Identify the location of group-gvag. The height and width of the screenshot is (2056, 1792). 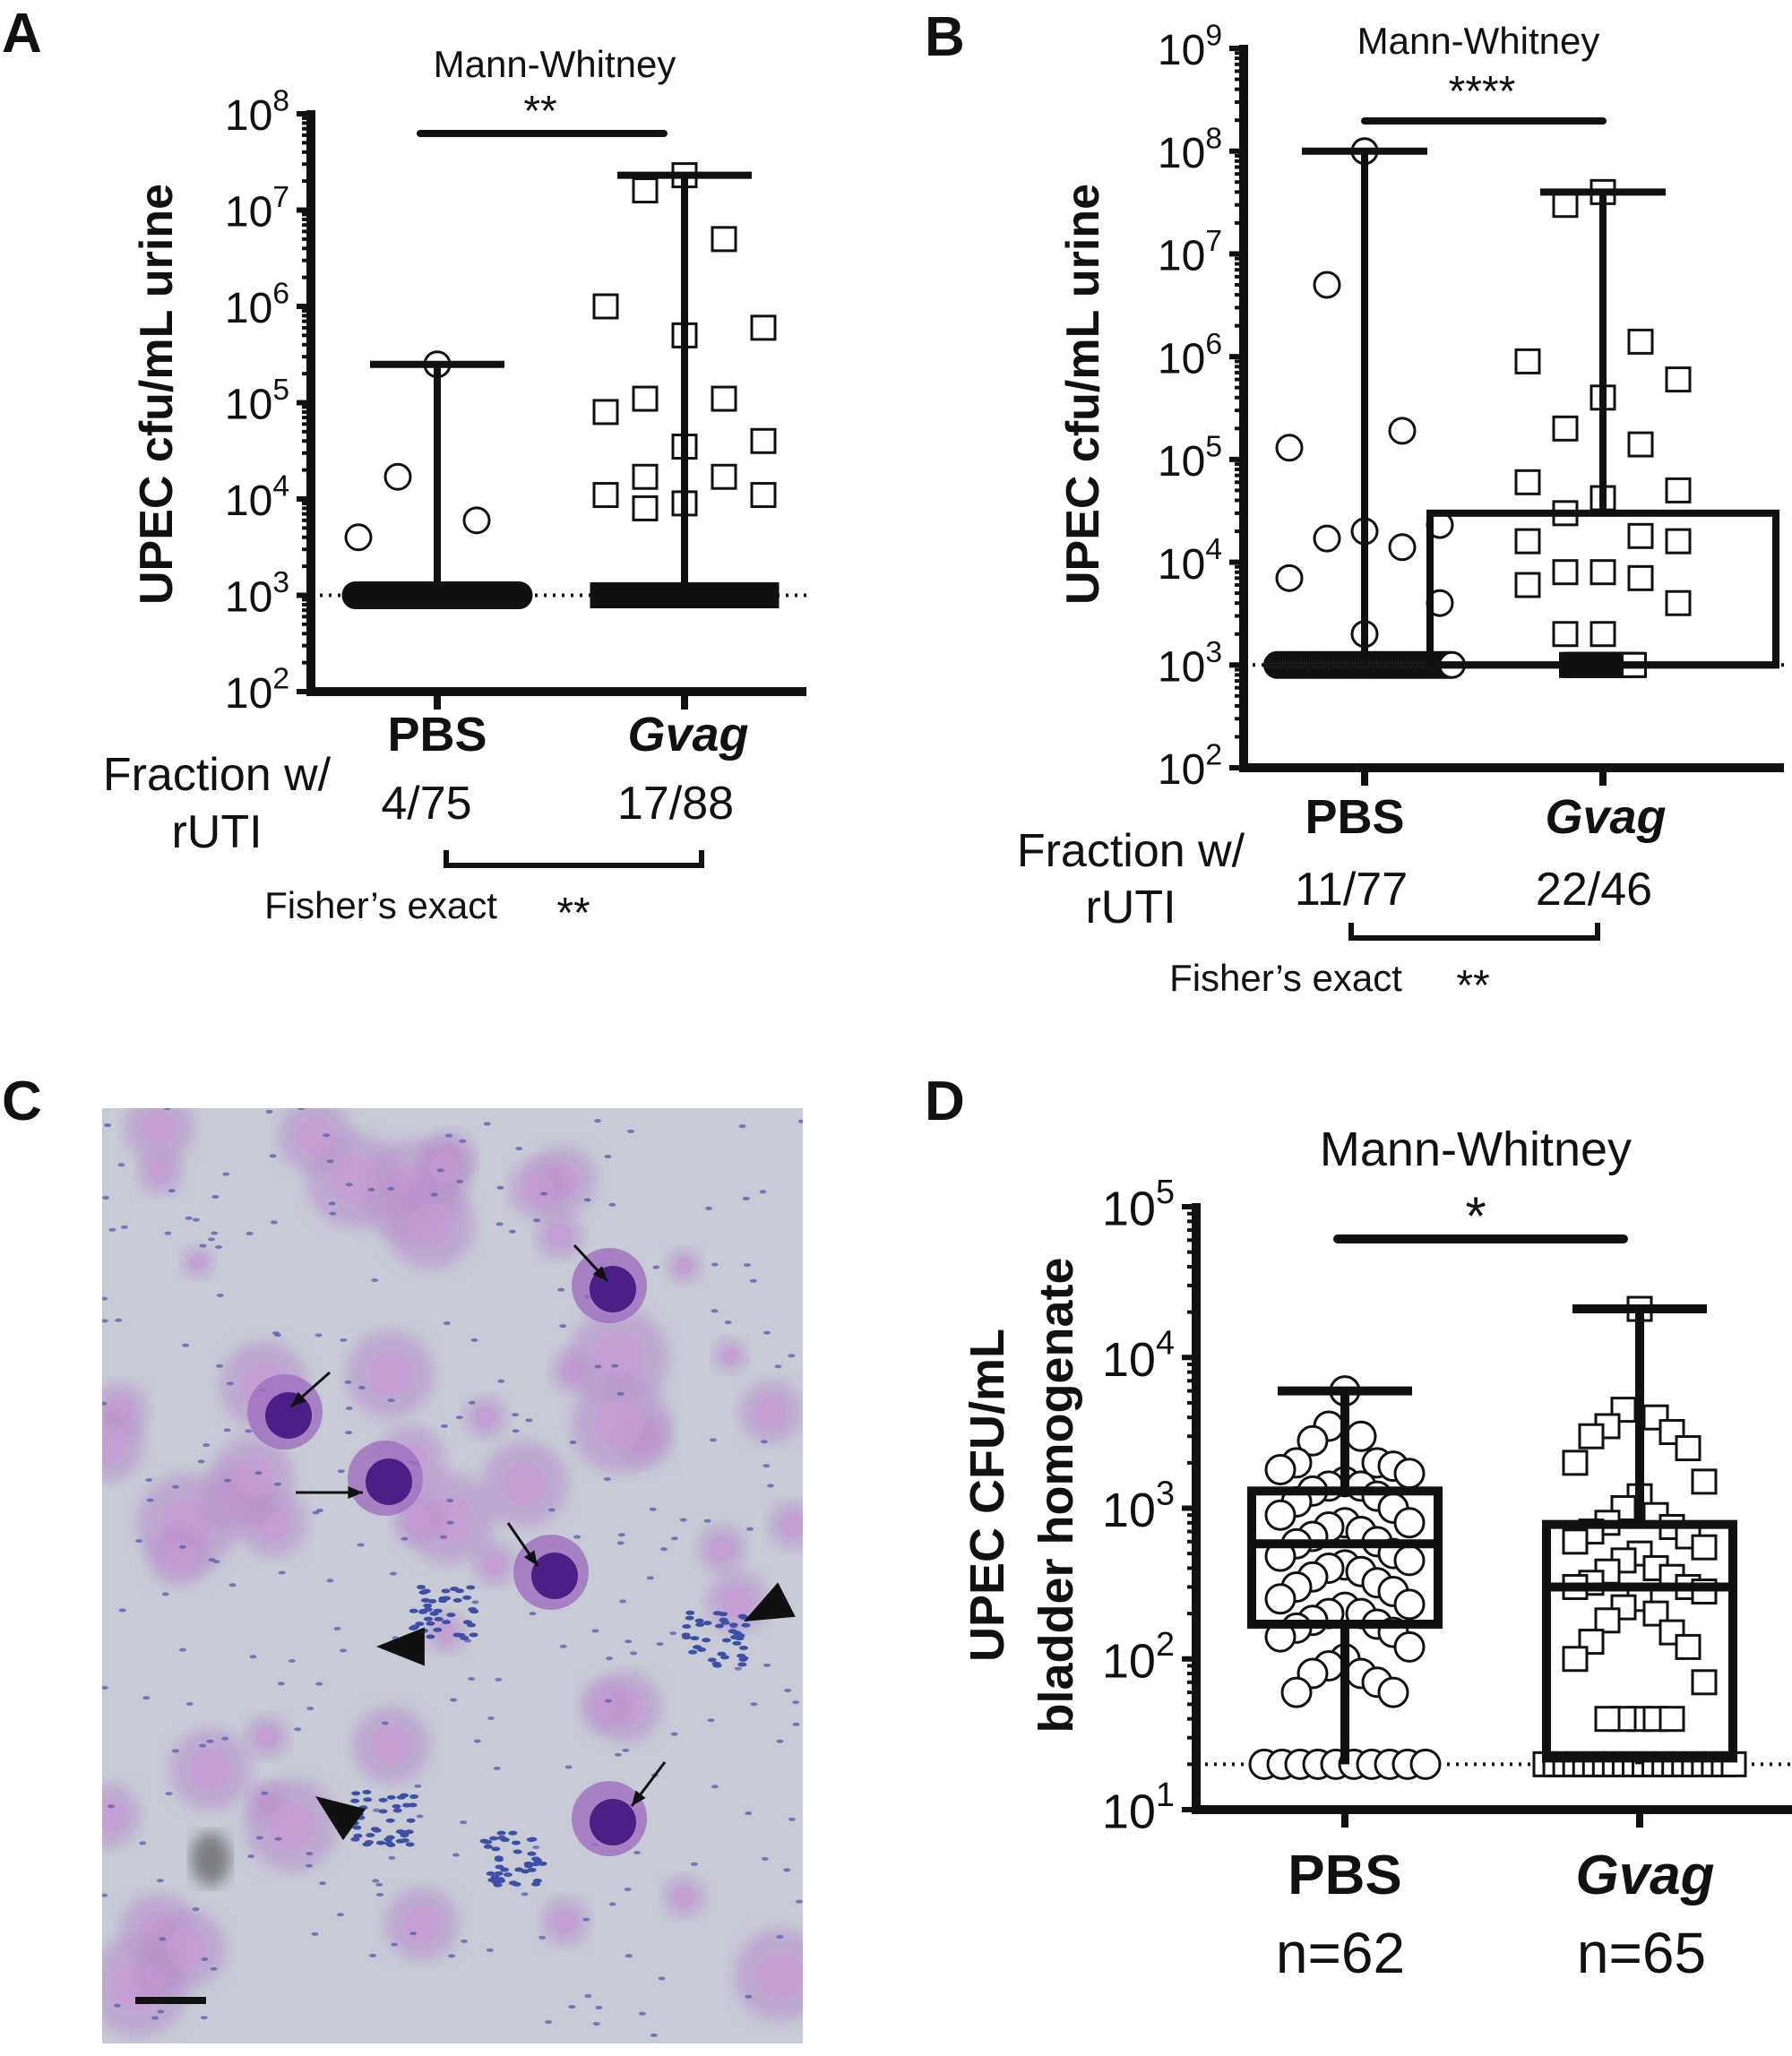
(1639, 1536).